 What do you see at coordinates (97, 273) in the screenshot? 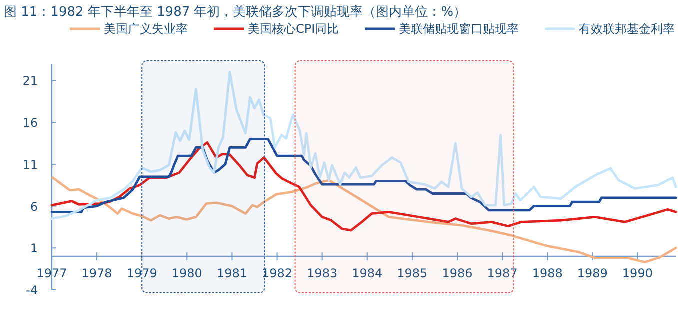
I see `x-tick-label: 1978` at bounding box center [97, 273].